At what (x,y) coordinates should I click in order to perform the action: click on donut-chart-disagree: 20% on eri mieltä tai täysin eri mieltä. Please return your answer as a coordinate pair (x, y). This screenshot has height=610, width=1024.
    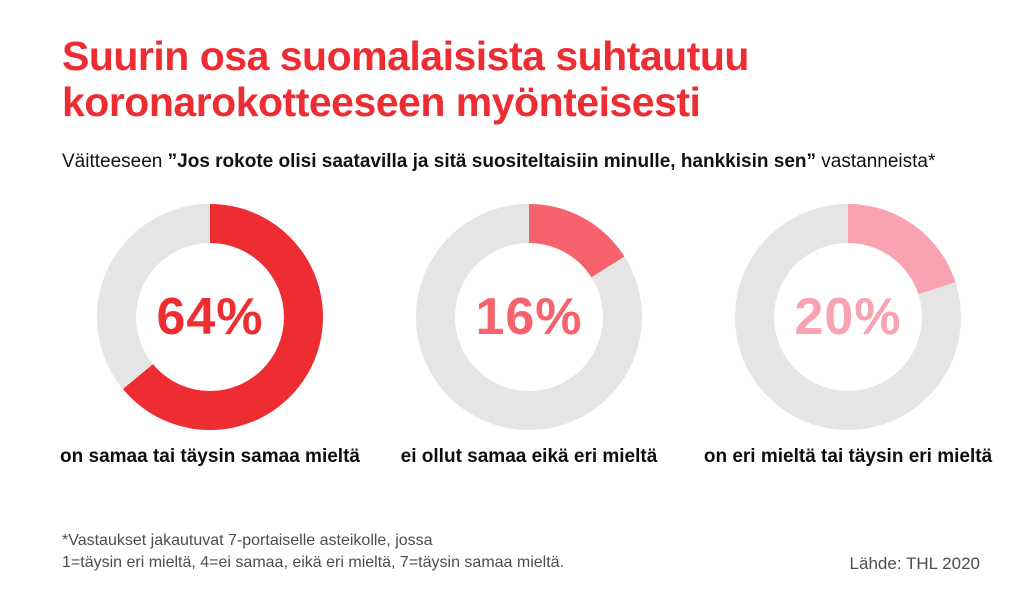
    Looking at the image, I should click on (848, 335).